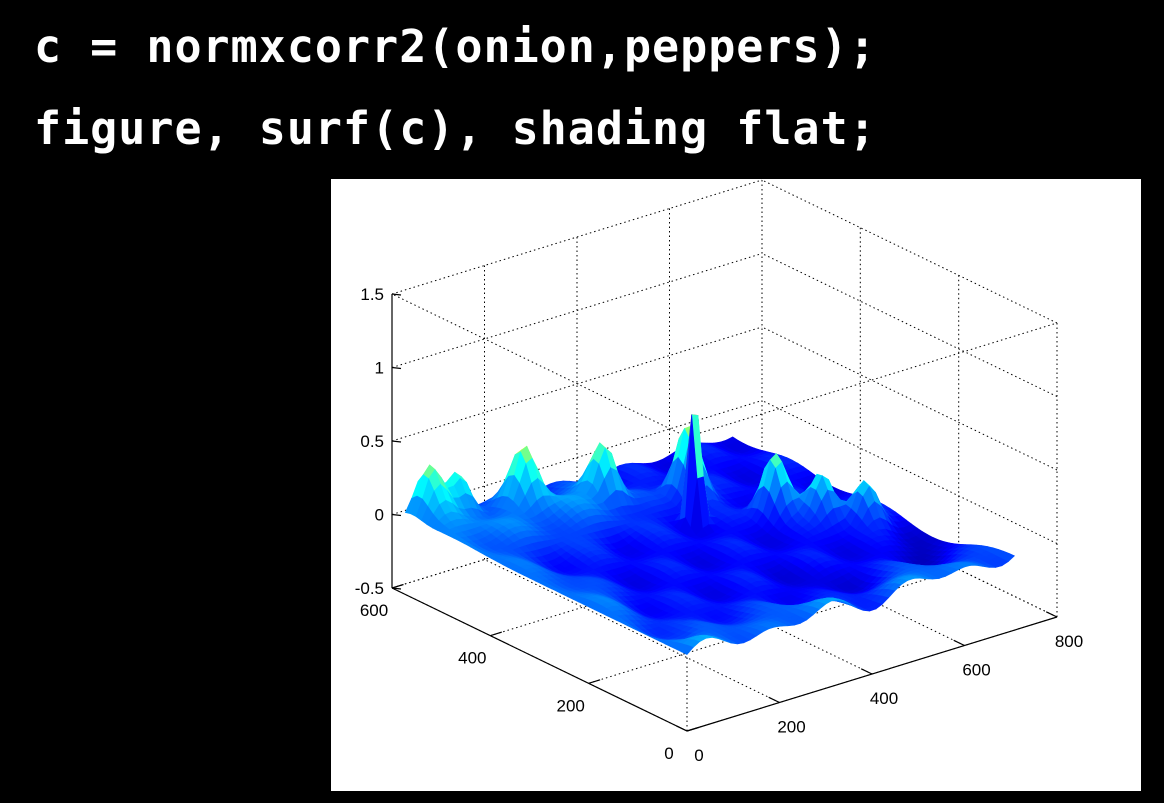 This screenshot has width=1164, height=803. What do you see at coordinates (571, 705) in the screenshot?
I see `y-tick-label: 200` at bounding box center [571, 705].